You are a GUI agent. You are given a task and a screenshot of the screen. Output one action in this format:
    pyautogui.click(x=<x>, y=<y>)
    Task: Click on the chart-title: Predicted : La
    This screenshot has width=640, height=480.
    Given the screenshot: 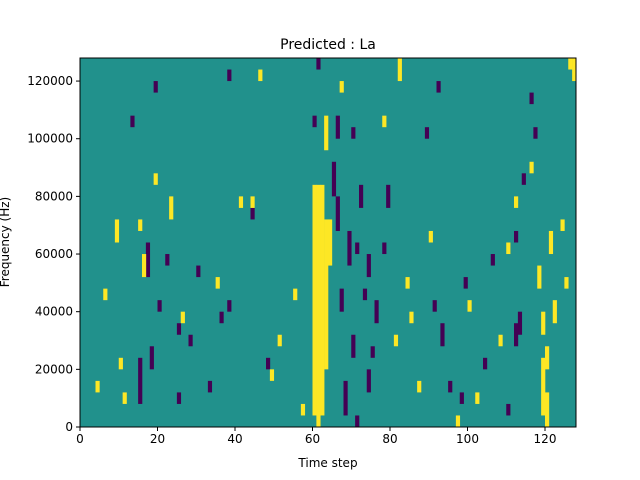 What is the action you would take?
    pyautogui.click(x=328, y=45)
    